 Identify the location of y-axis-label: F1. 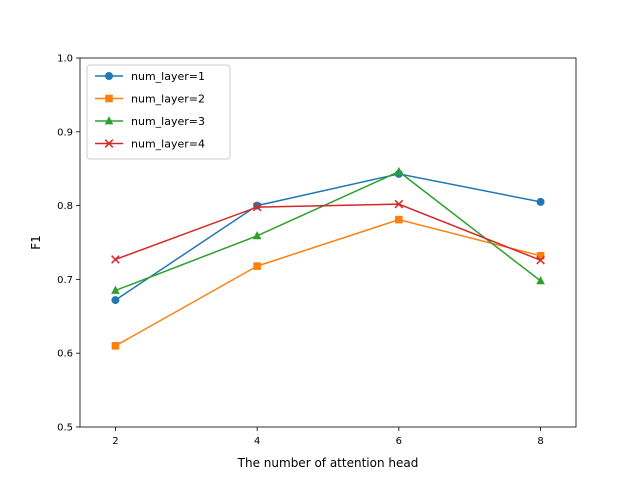
(36, 242).